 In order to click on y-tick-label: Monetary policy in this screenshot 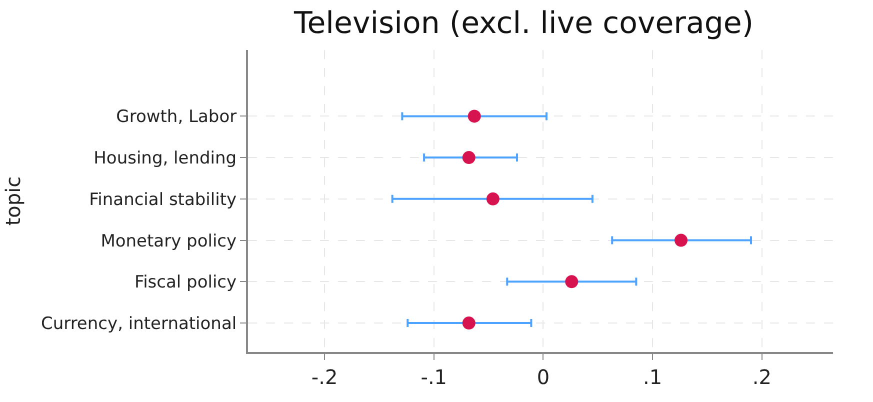, I will do `click(168, 241)`.